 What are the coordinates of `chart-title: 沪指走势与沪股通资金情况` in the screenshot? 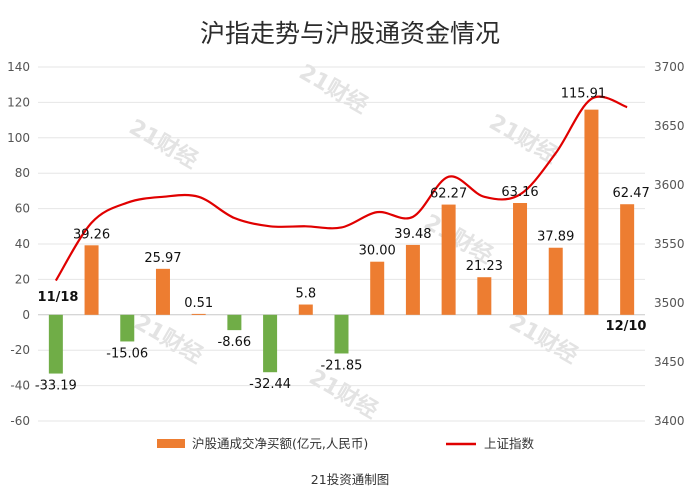 It's located at (350, 33).